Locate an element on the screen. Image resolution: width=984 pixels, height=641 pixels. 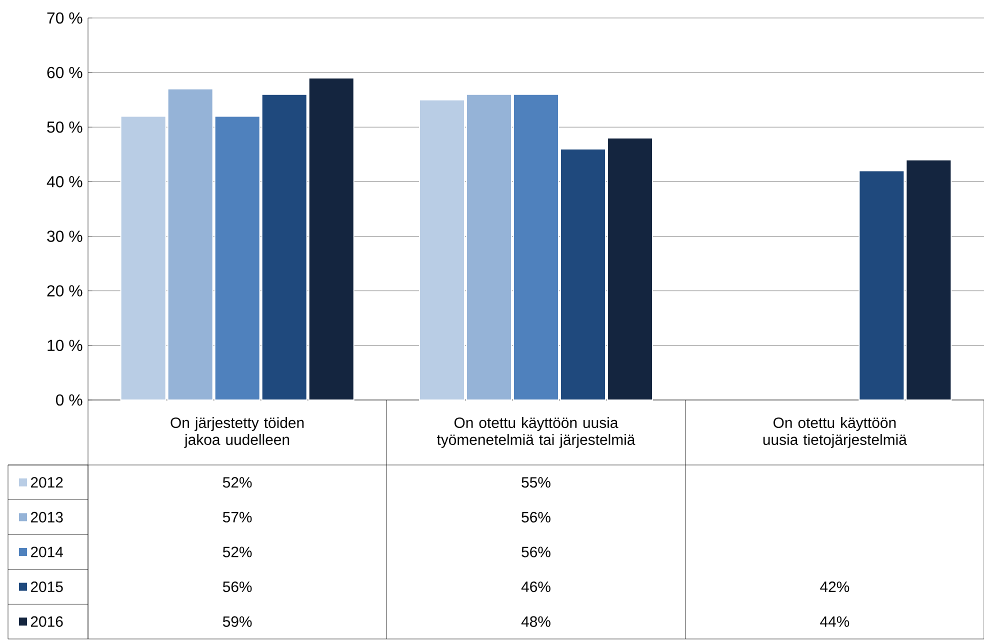
y-tick-label: 20 % is located at coordinates (64, 290).